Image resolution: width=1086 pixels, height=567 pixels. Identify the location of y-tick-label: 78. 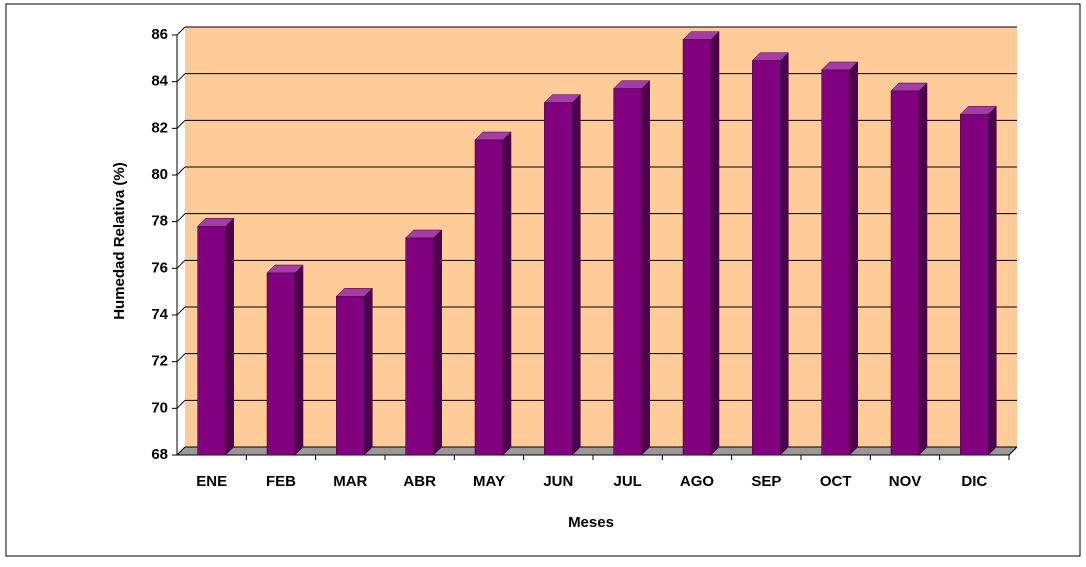
(159, 221).